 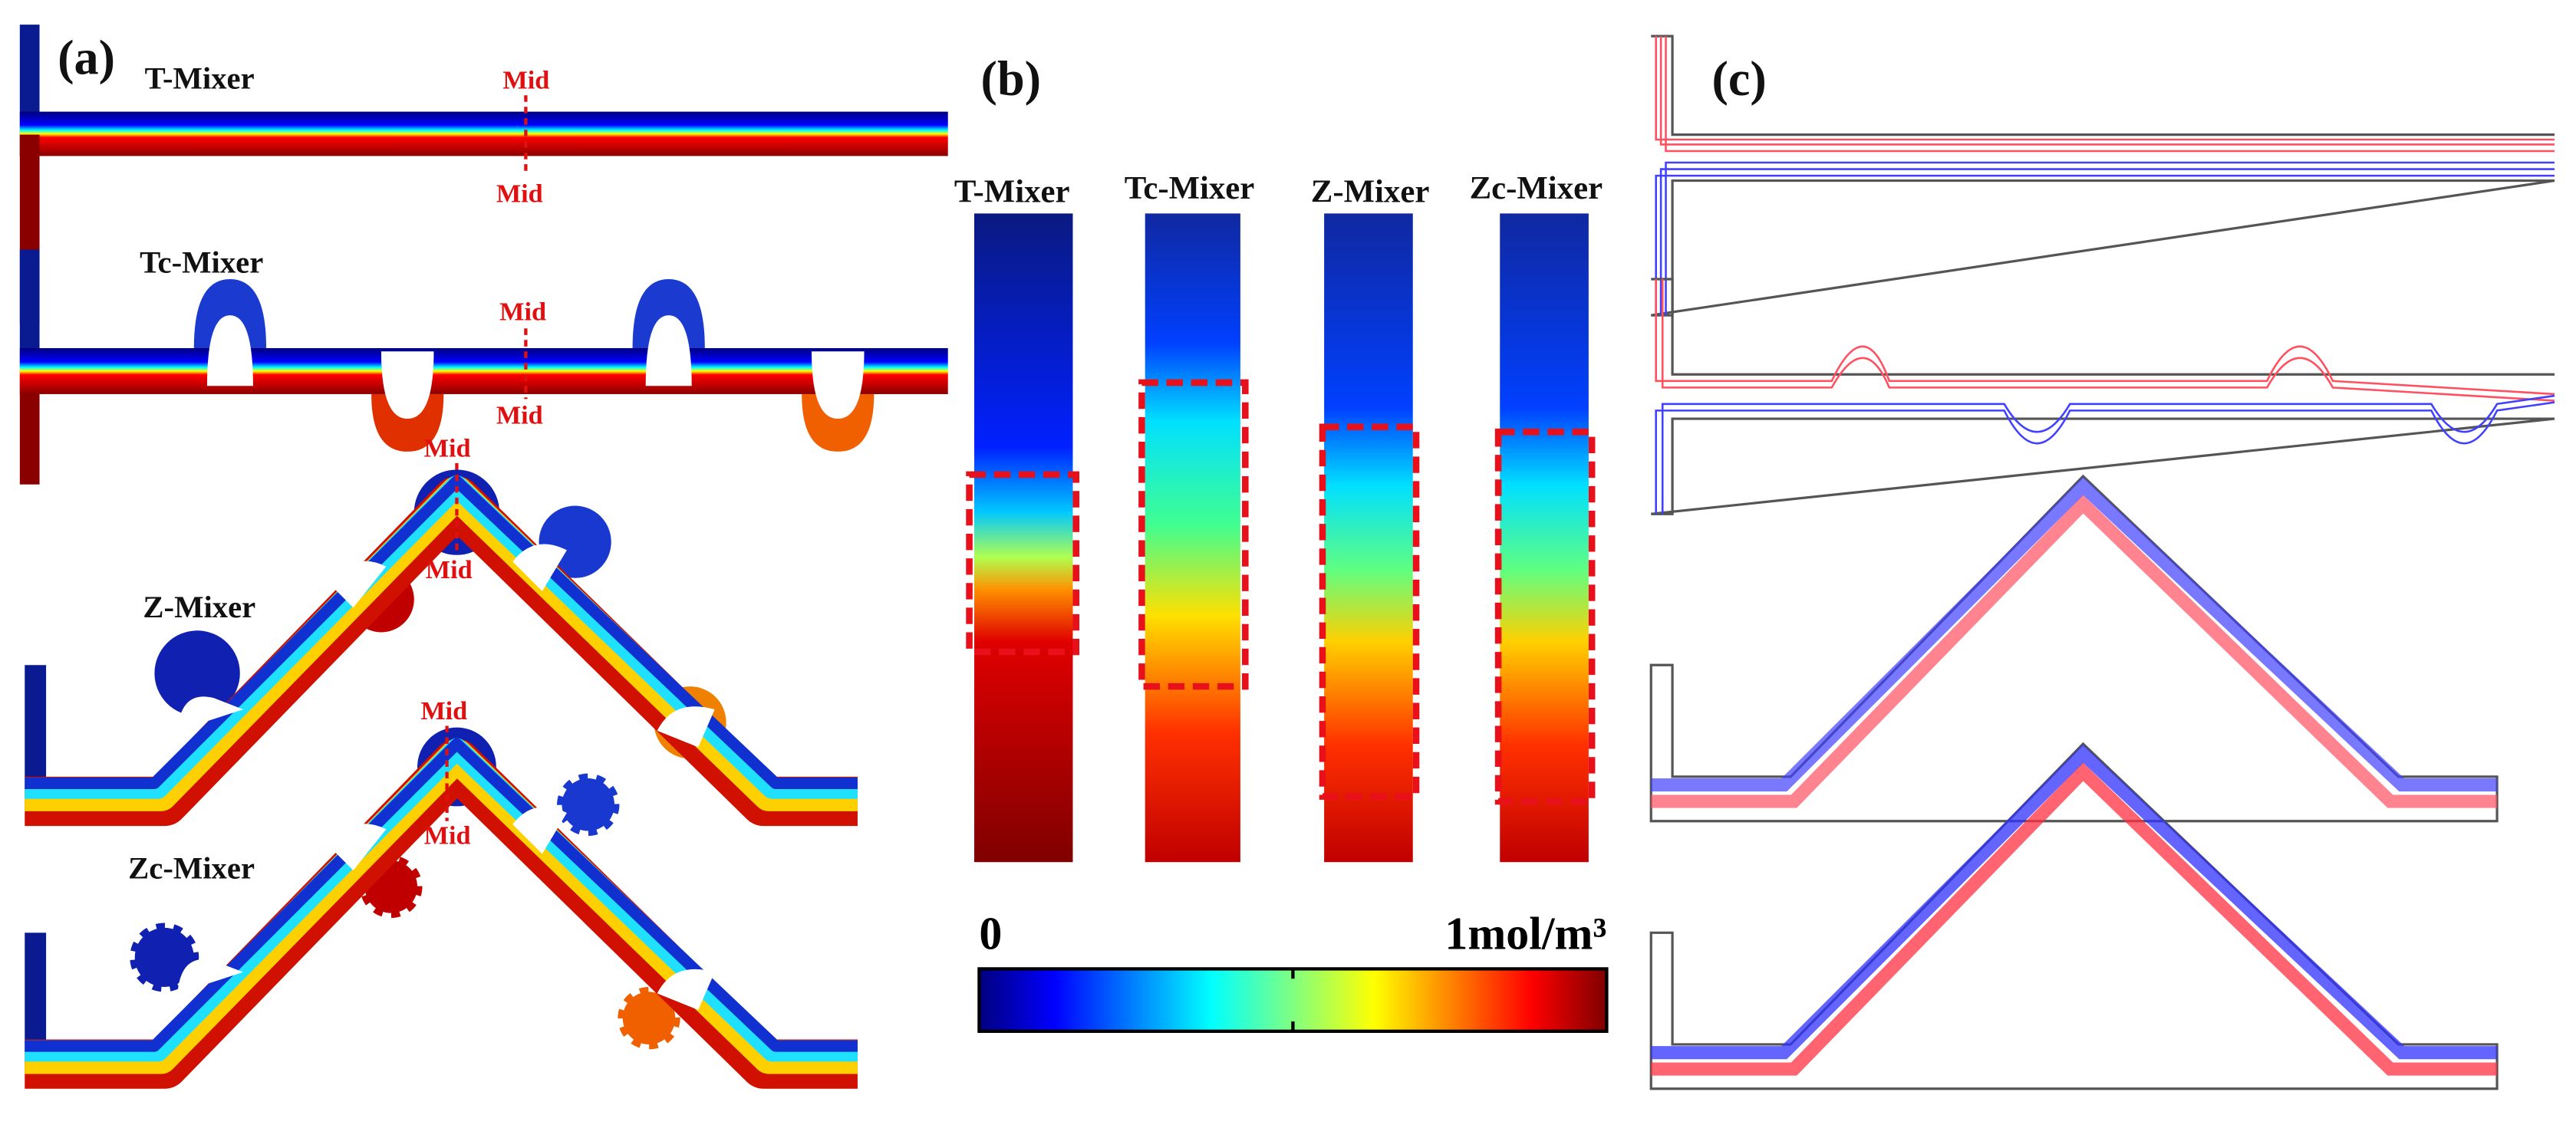 I want to click on mixer-label: T-Mixer, so click(x=200, y=78).